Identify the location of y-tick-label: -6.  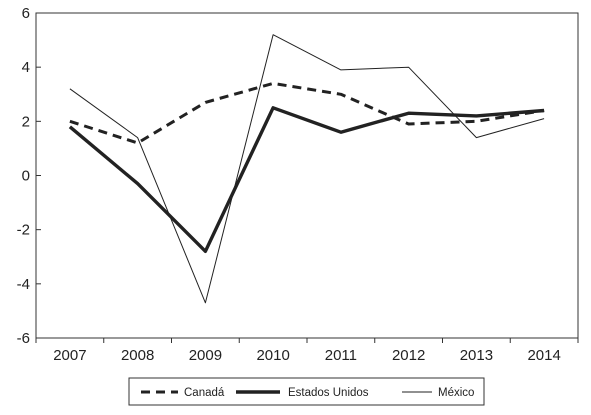
(23, 338).